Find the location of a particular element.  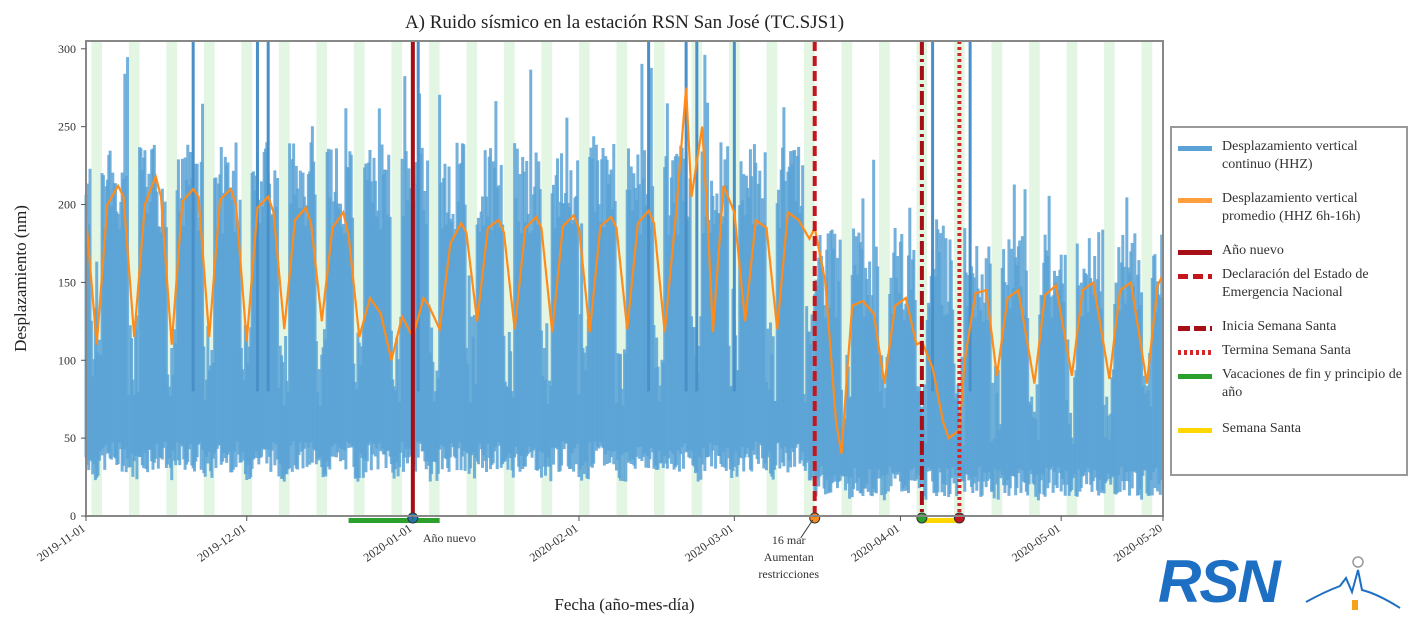

legend-item: Inicia Semana Santa is located at coordinates (1291, 327).